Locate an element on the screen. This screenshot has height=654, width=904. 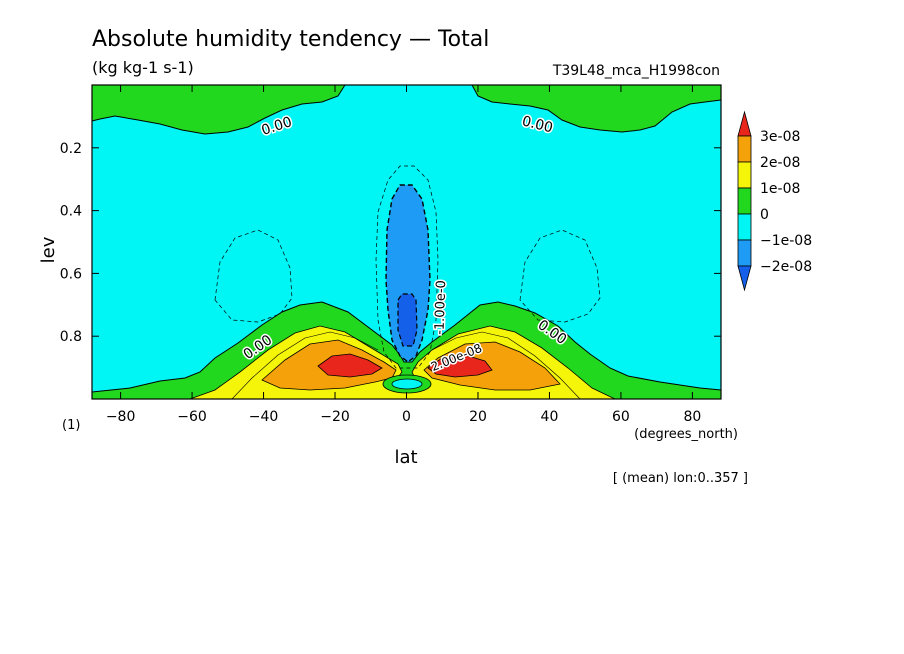
y-axis-title: lev is located at coordinates (48, 249).